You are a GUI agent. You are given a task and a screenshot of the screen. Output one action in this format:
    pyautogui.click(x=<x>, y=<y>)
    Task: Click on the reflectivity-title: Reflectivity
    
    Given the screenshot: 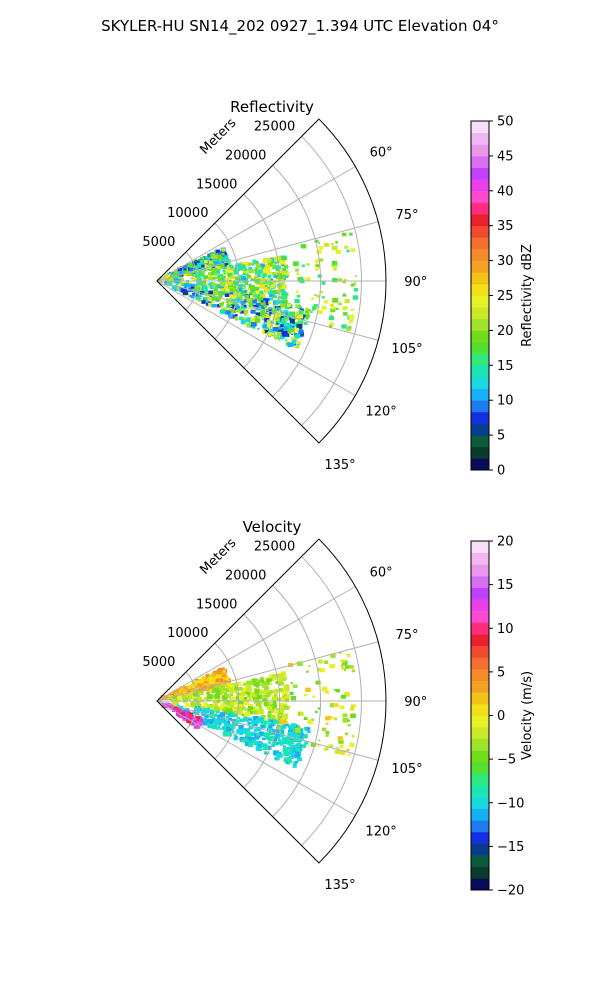 What is the action you would take?
    pyautogui.click(x=272, y=107)
    